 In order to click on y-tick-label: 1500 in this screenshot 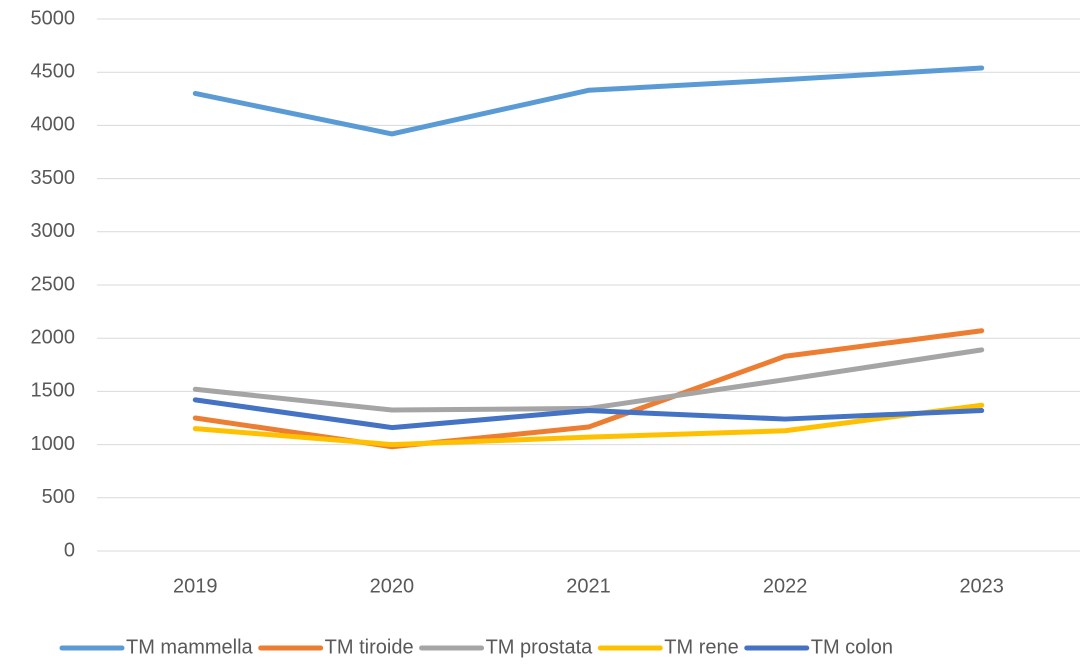, I will do `click(53, 391)`.